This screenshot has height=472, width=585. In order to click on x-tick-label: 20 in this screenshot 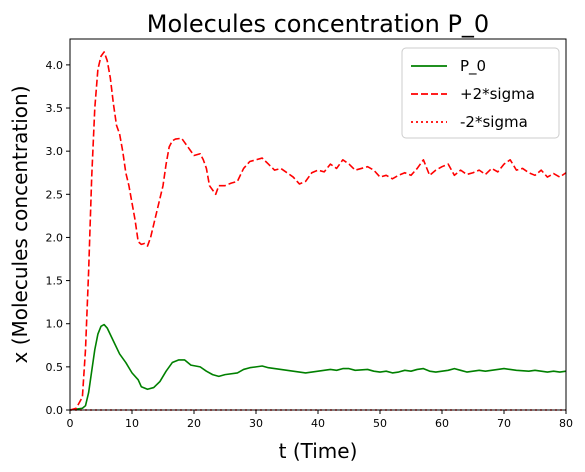, I will do `click(194, 423)`.